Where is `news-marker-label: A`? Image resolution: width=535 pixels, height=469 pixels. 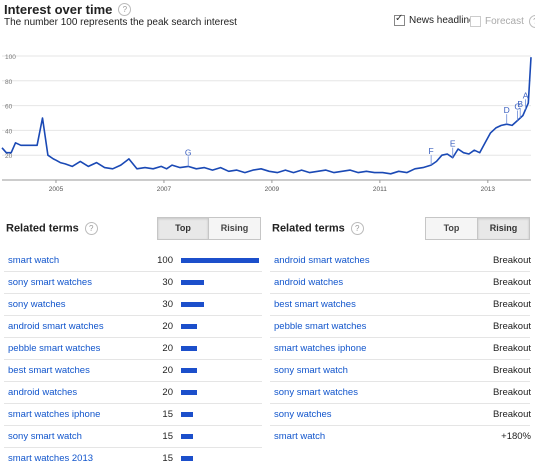 news-marker-label: A is located at coordinates (526, 95).